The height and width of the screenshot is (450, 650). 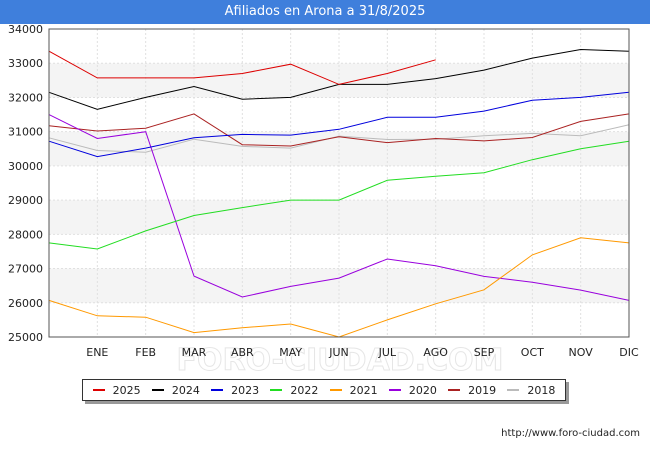 What do you see at coordinates (324, 390) in the screenshot?
I see `chart-legend: 2025 2024 2023 2022 2021 2020 2019 2018` at bounding box center [324, 390].